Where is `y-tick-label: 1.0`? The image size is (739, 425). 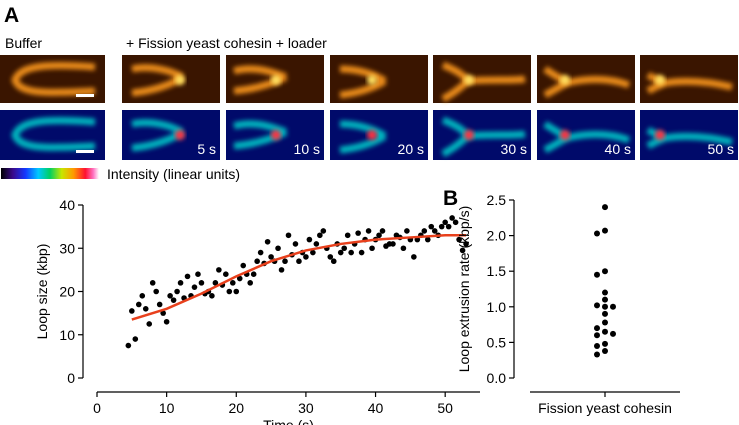 y-tick-label: 1.0 is located at coordinates (497, 307).